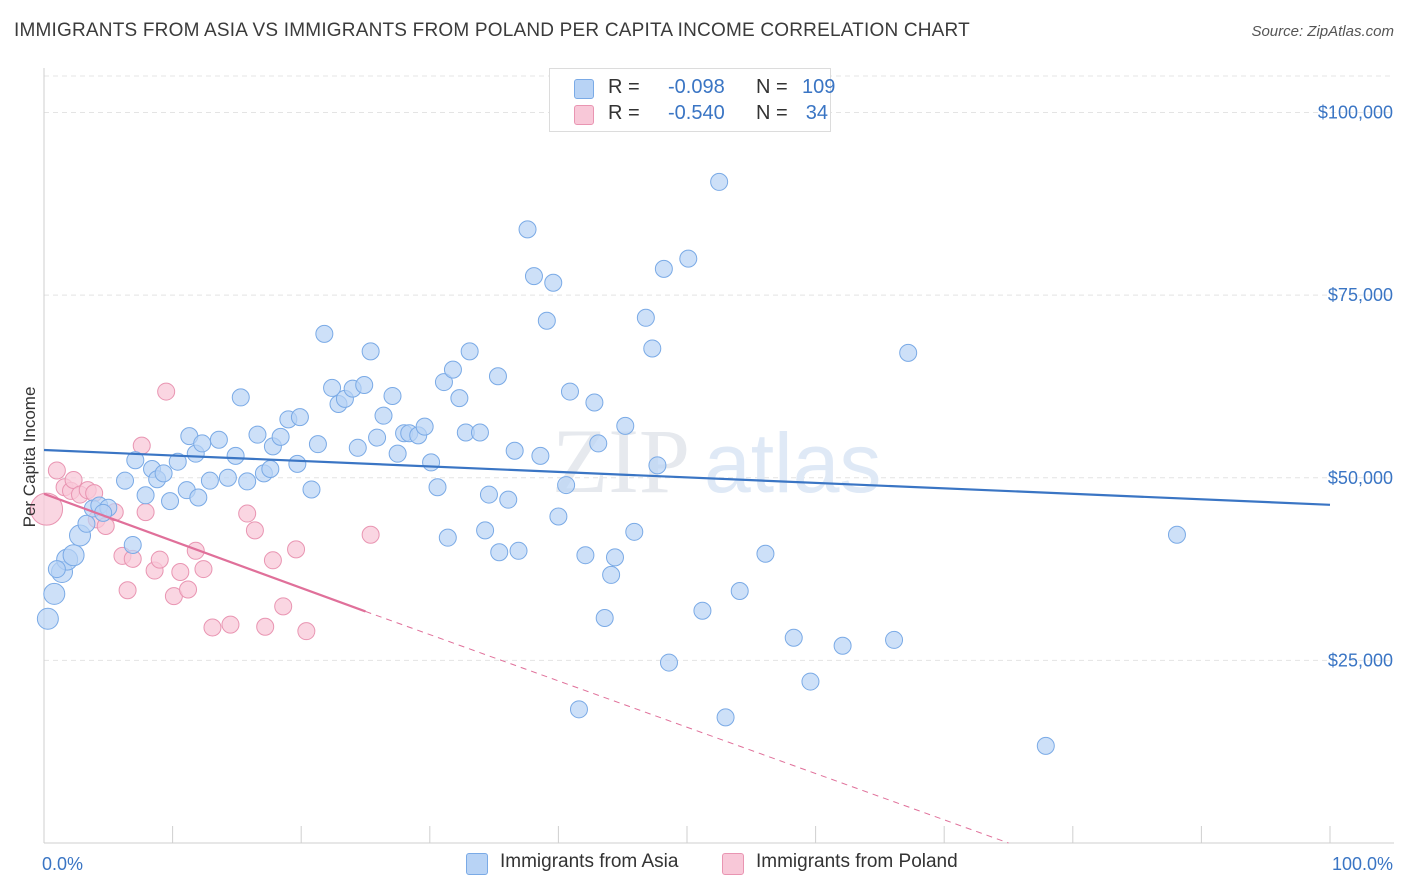 The height and width of the screenshot is (892, 1406). I want to click on legend-r-value: -0.098, so click(696, 87).